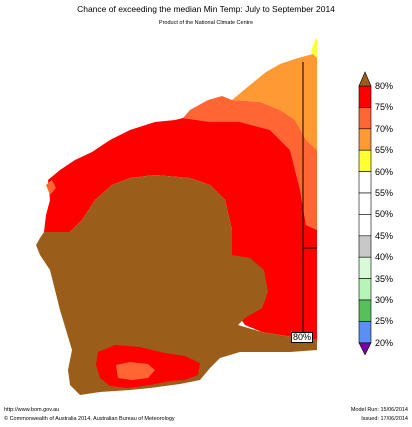 Image resolution: width=412 pixels, height=427 pixels. I want to click on legend-tick-label: 40%, so click(384, 257).